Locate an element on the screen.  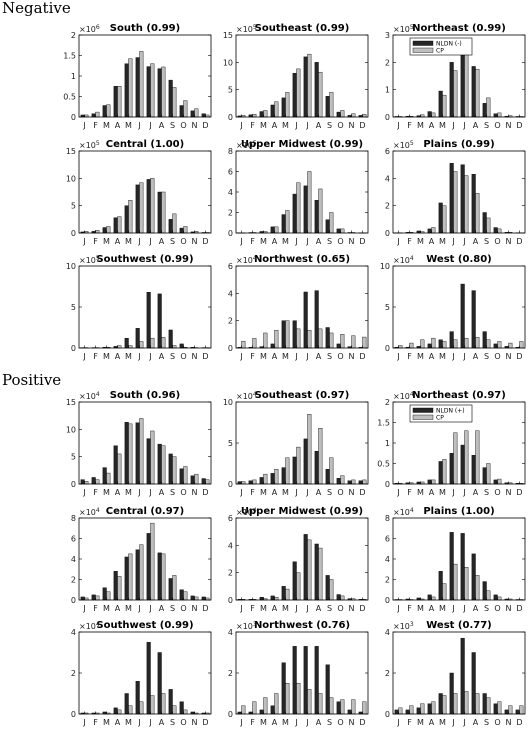
y-tick-label: 4 is located at coordinates (230, 545).